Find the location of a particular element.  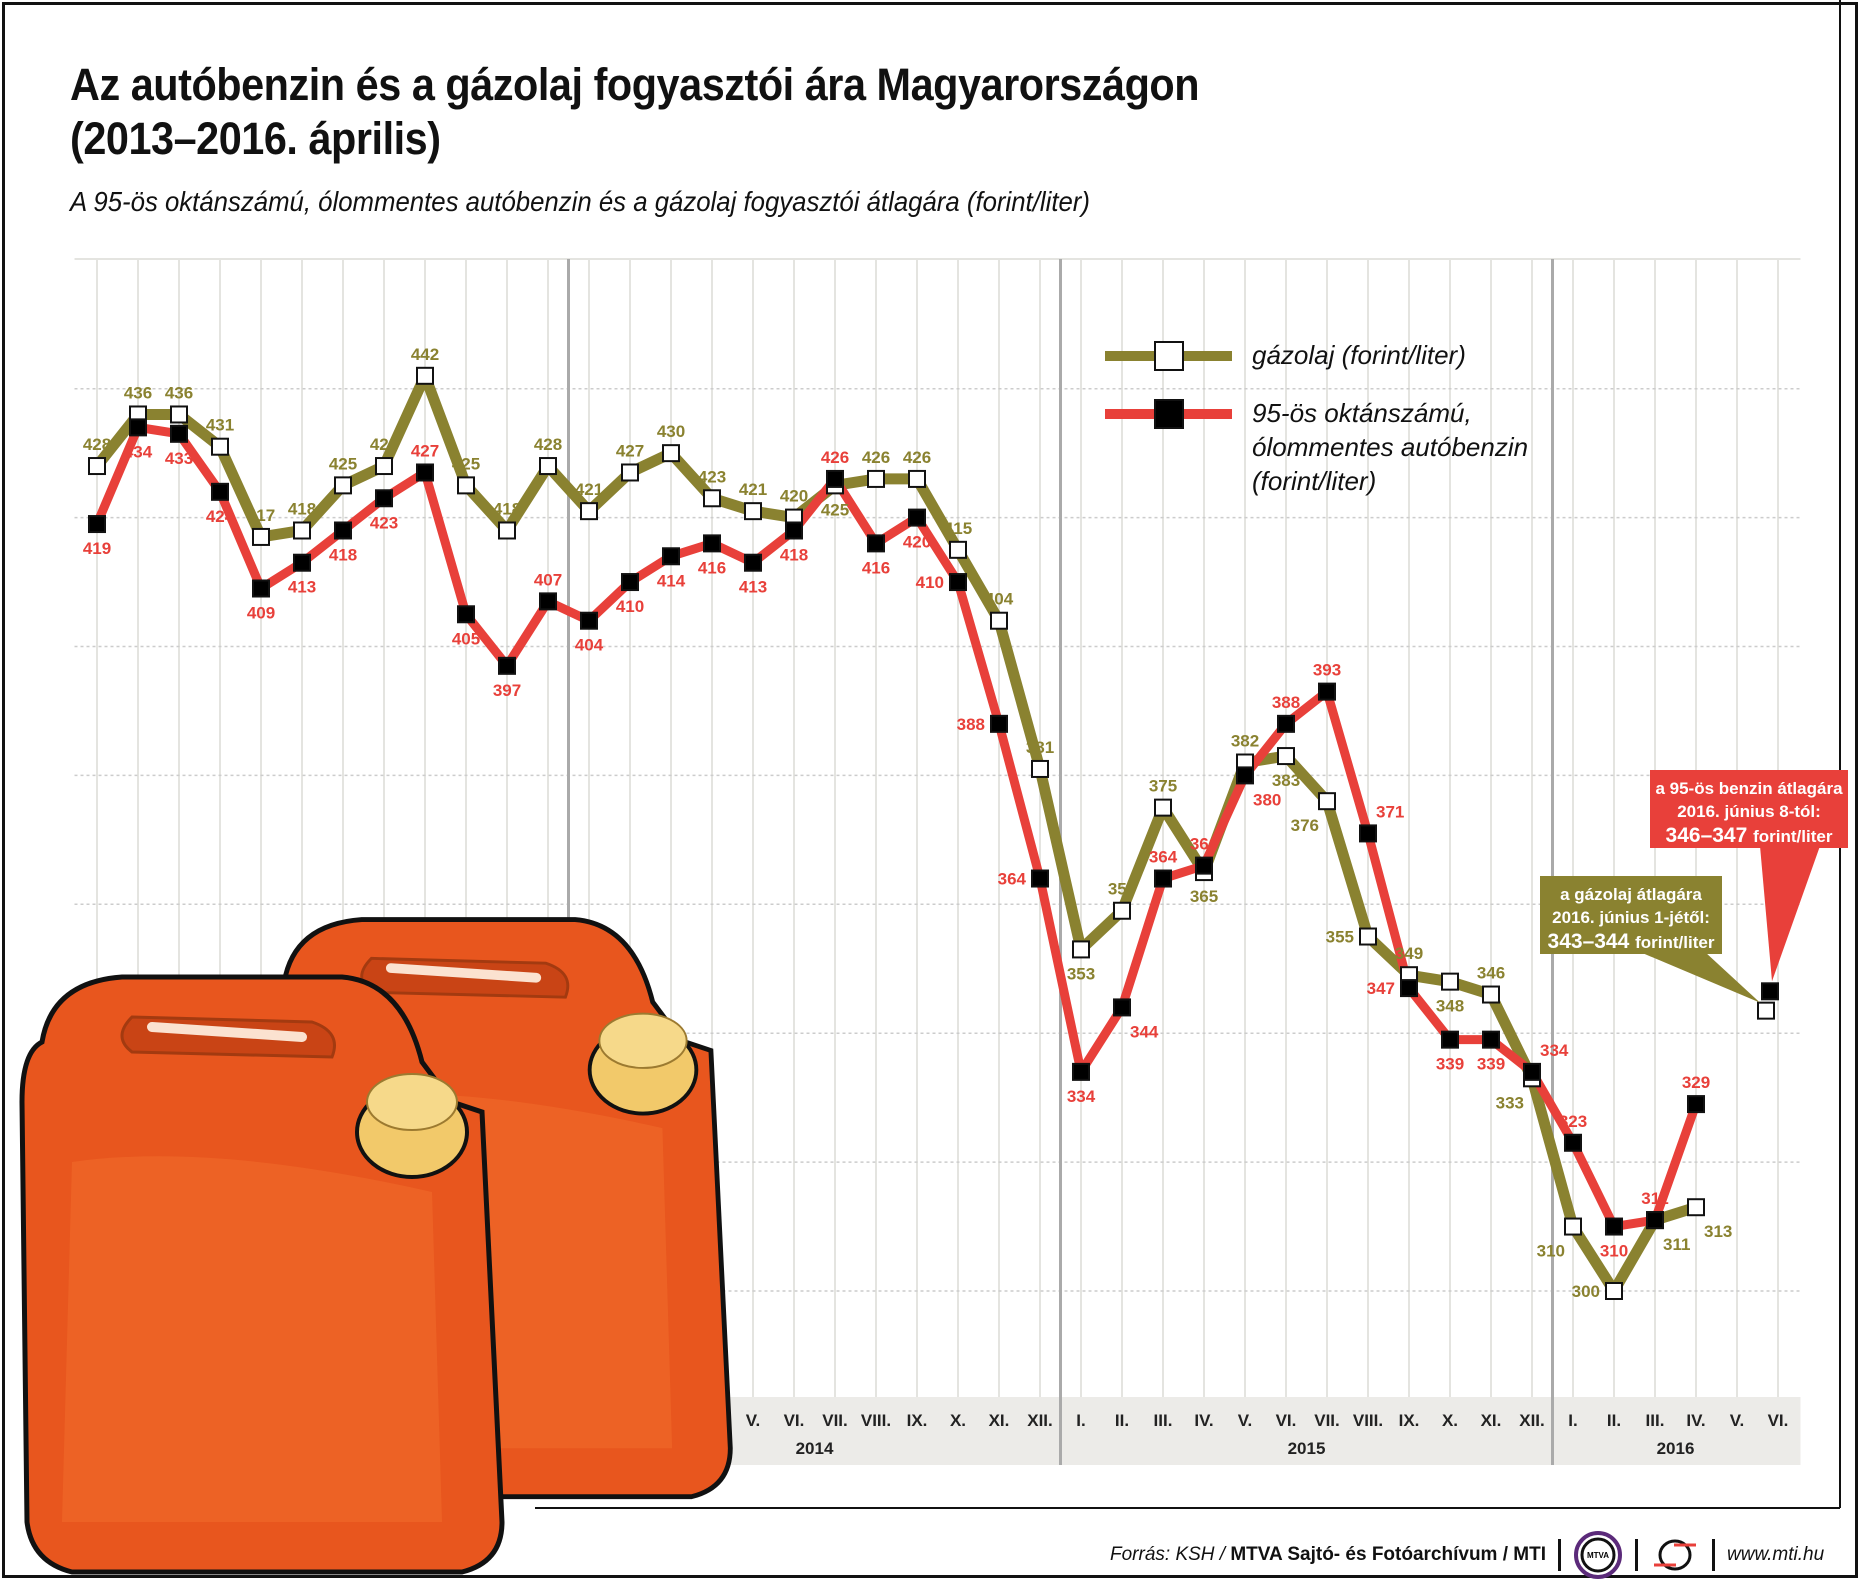

data-label-benzin: 405 is located at coordinates (466, 638).